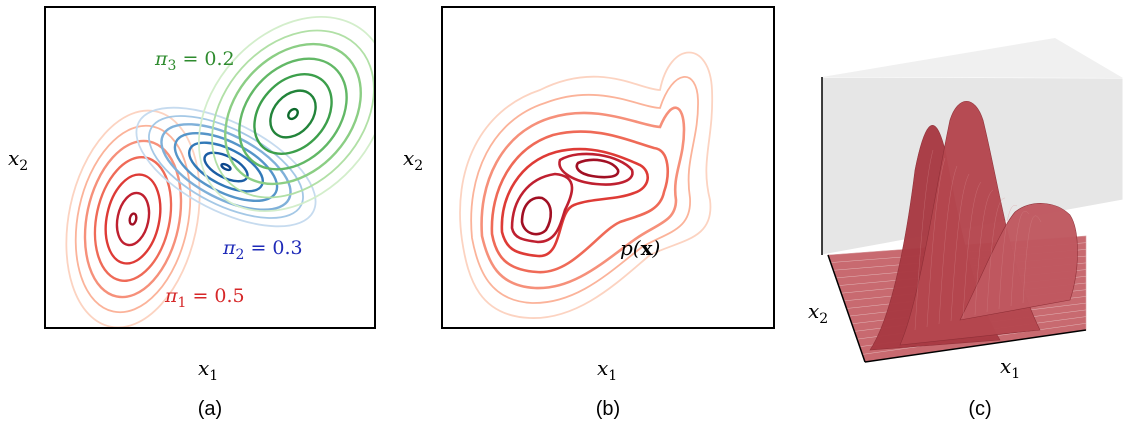 The width and height of the screenshot is (1123, 425). I want to click on component-2-contour, so click(226, 167).